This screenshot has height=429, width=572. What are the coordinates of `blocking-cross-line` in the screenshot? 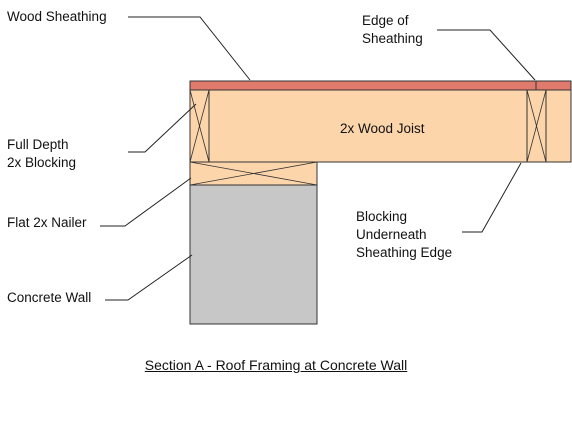 It's located at (199, 126).